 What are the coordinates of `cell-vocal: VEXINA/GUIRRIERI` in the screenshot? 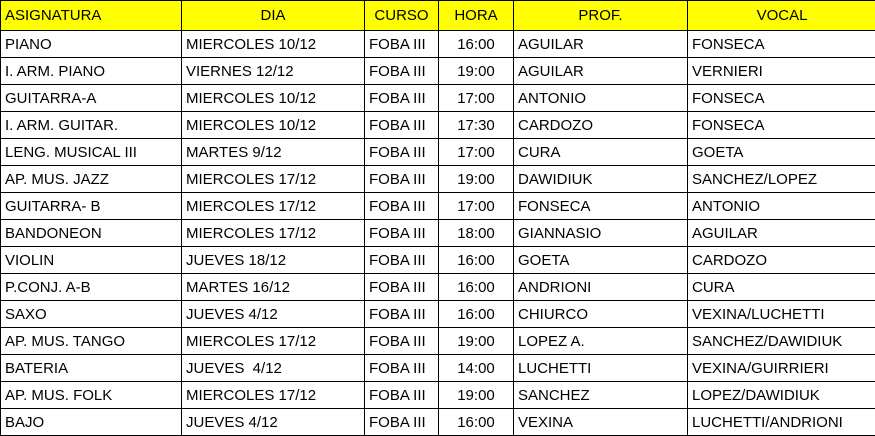 It's located at (781, 368).